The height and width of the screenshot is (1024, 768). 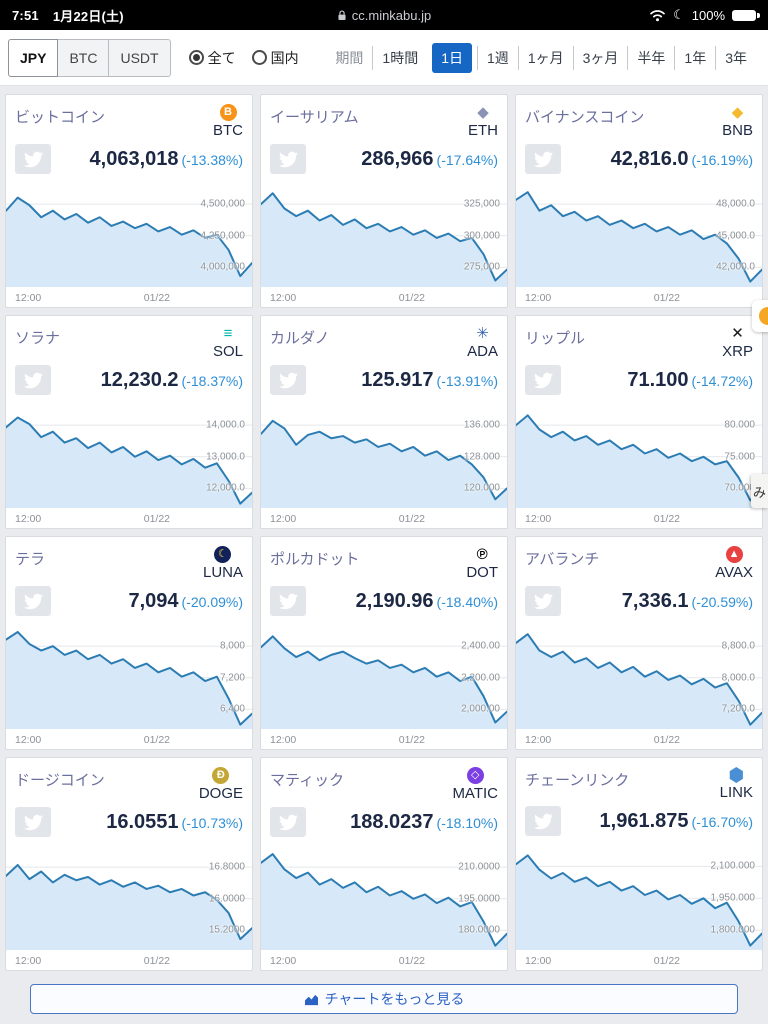 What do you see at coordinates (38, 338) in the screenshot?
I see `coin-name: ソラナ` at bounding box center [38, 338].